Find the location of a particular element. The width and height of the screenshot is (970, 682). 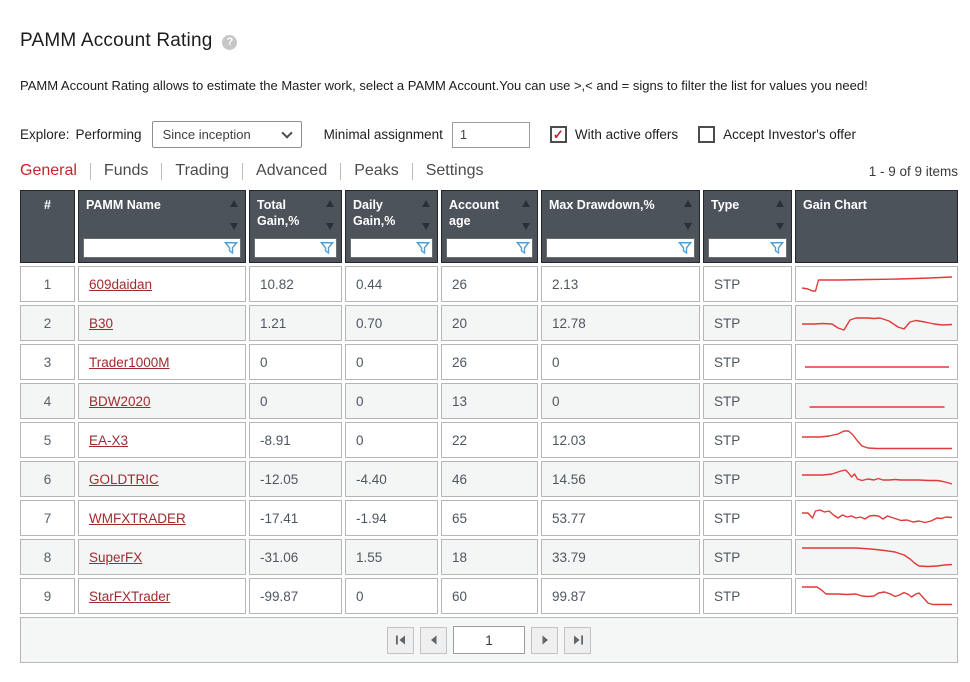

column-label: Type is located at coordinates (725, 205).